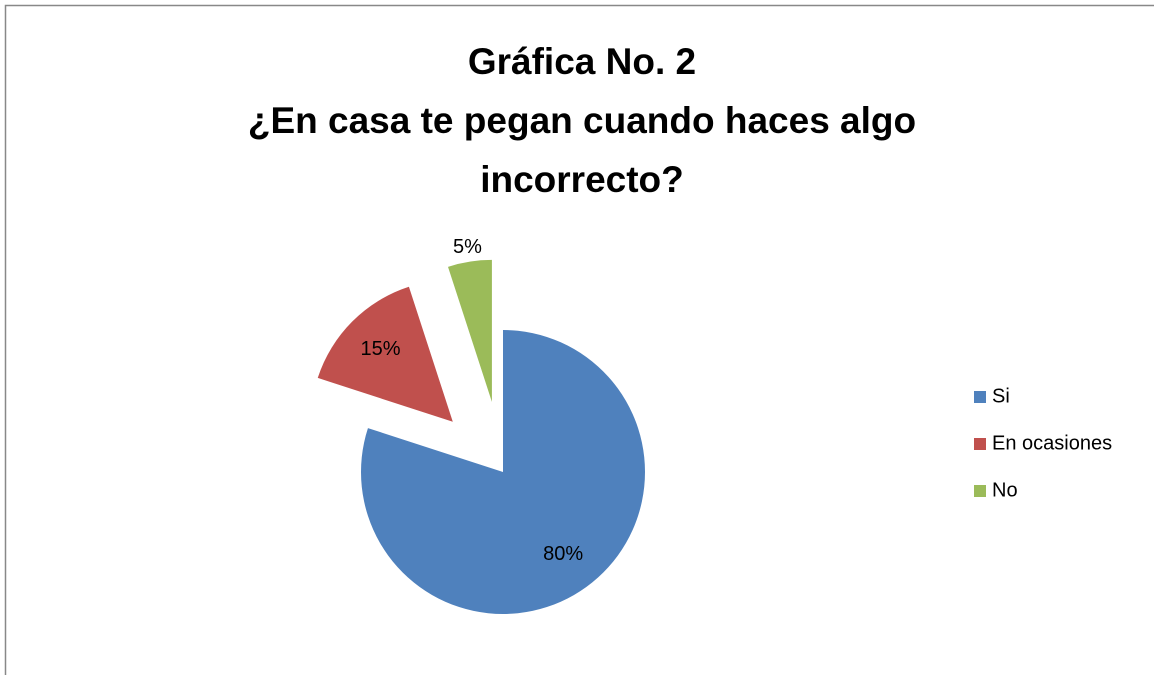  What do you see at coordinates (380, 349) in the screenshot?
I see `data-label: 15%` at bounding box center [380, 349].